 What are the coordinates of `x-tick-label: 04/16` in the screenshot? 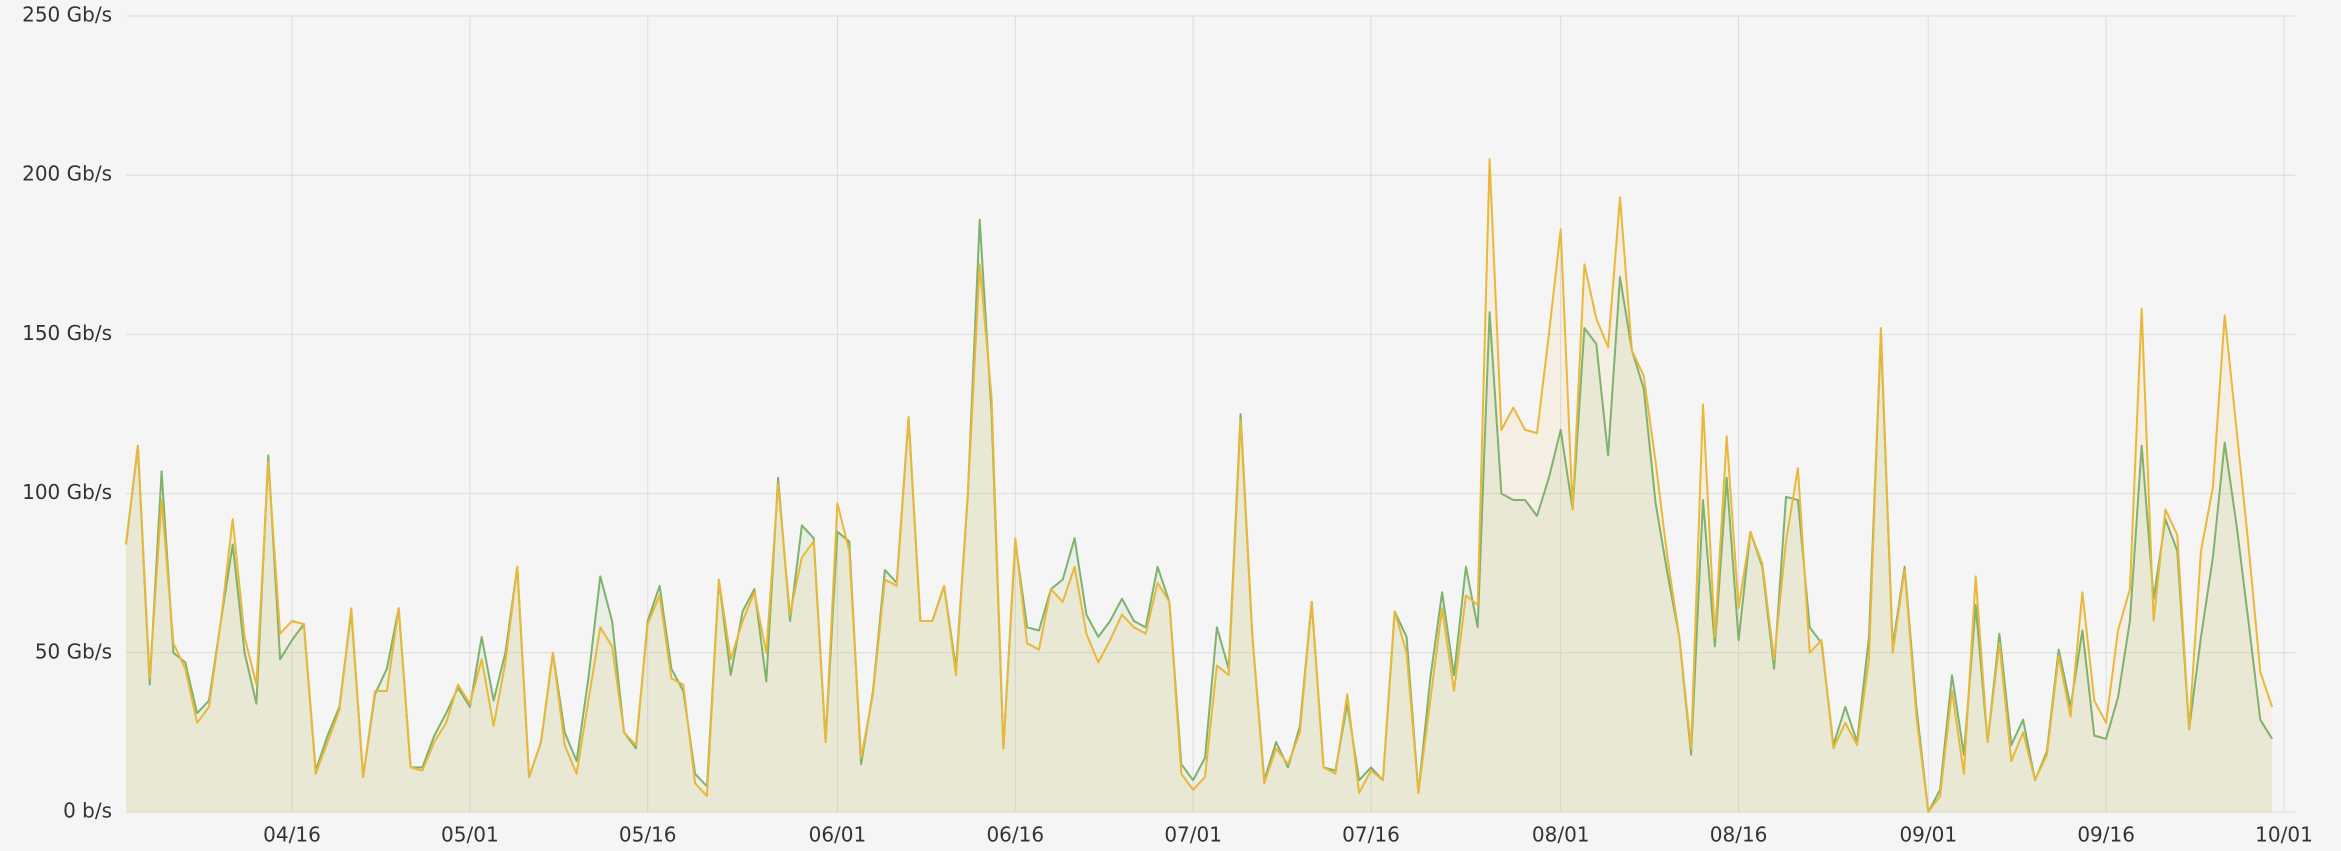 It's located at (292, 835).